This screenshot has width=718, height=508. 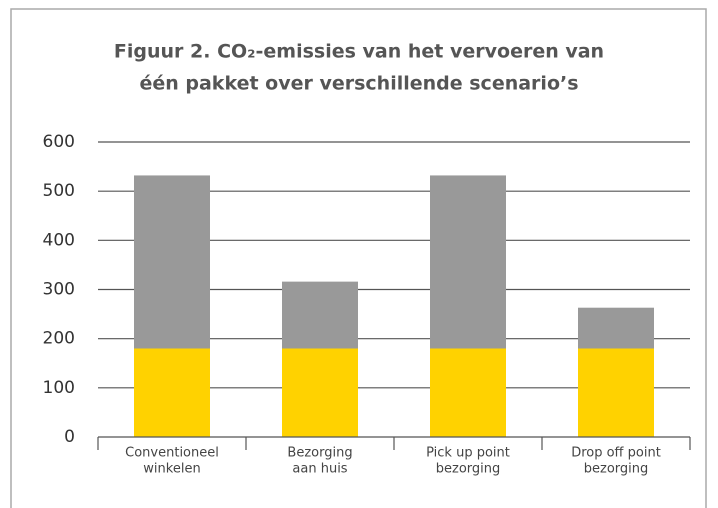 What do you see at coordinates (69, 437) in the screenshot?
I see `y-tick-label: 0` at bounding box center [69, 437].